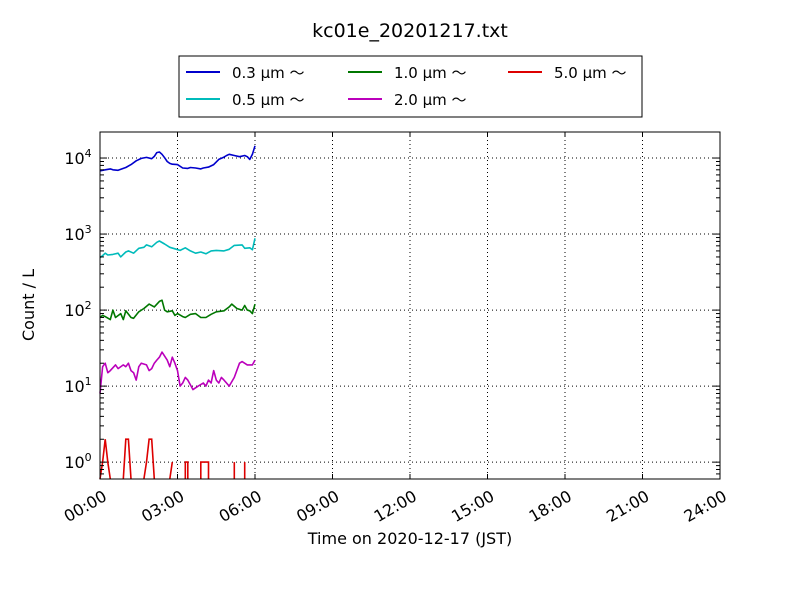 Image resolution: width=800 pixels, height=600 pixels. What do you see at coordinates (627, 506) in the screenshot?
I see `x-tick-label: 21:00` at bounding box center [627, 506].